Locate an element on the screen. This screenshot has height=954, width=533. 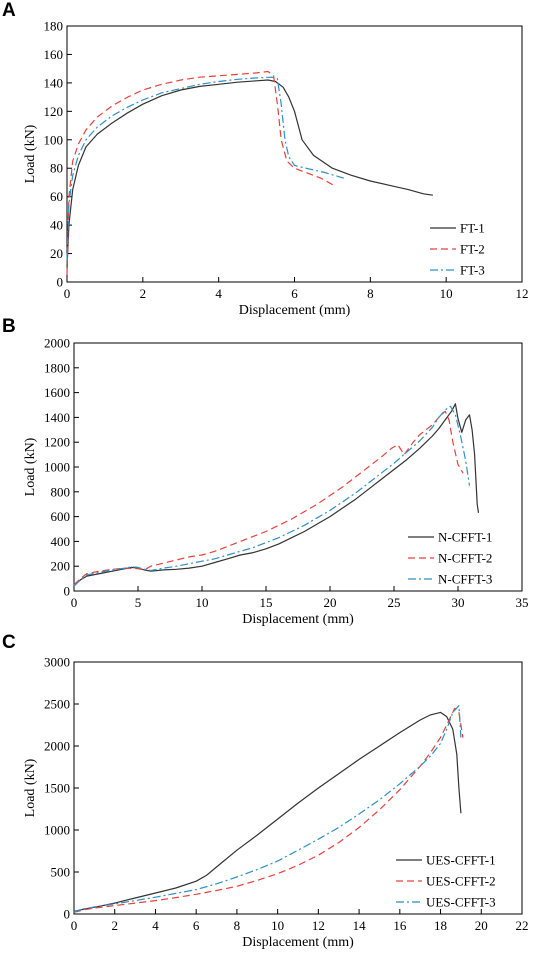
y-tick-label: 140 is located at coordinates (54, 82).